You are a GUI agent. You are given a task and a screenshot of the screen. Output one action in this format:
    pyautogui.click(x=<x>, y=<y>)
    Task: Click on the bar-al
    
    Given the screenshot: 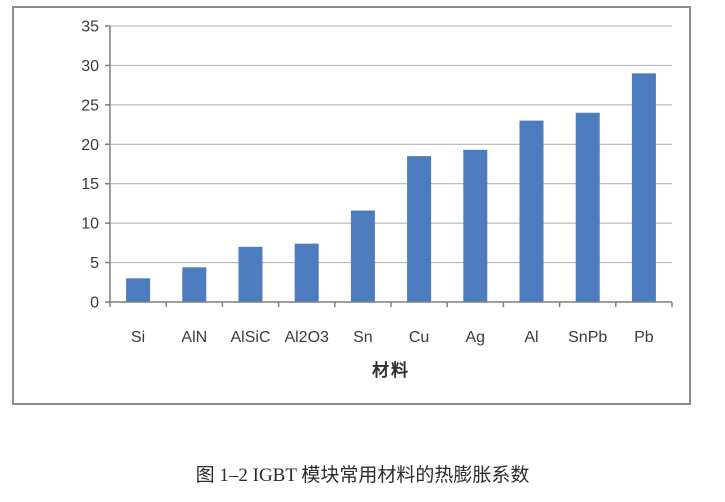 What is the action you would take?
    pyautogui.click(x=531, y=211)
    